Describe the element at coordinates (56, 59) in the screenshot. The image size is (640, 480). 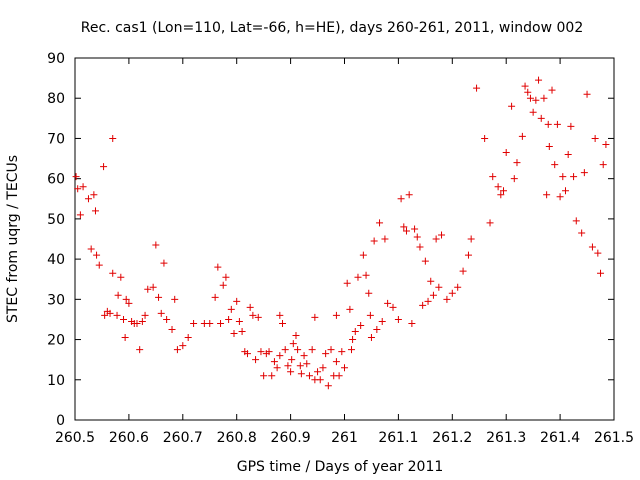
I see `y-tick-label: 90` at that location.